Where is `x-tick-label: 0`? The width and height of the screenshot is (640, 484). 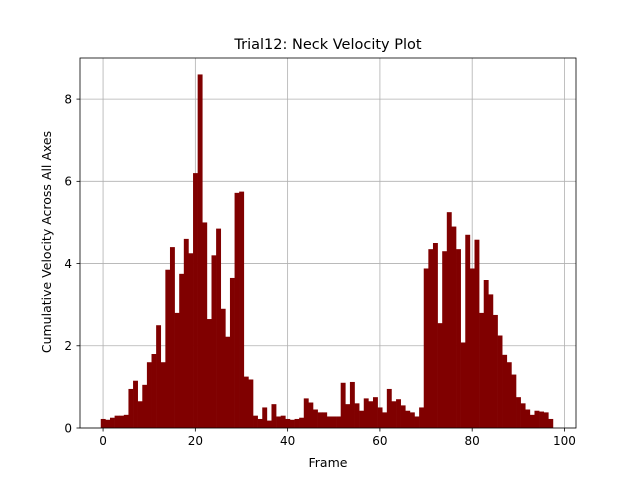 x-tick-label: 0 is located at coordinates (103, 441).